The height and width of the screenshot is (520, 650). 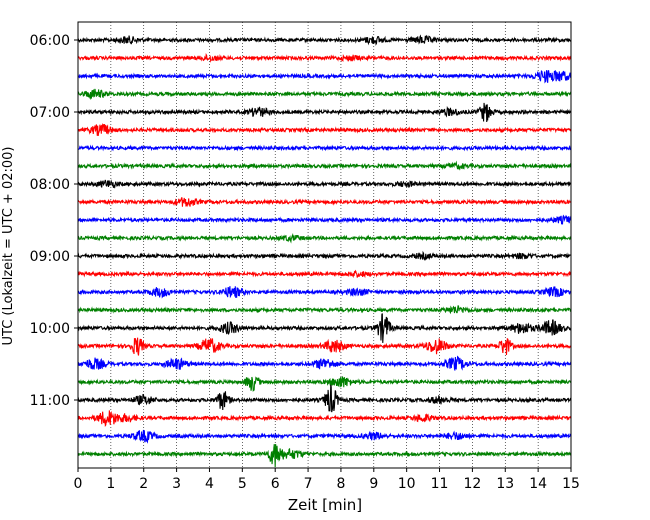 I want to click on trace-08:30, so click(x=324, y=219).